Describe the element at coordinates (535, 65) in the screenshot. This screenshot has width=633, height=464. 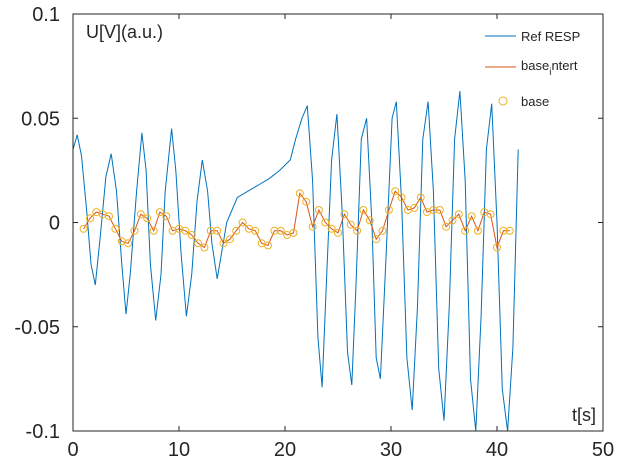
I see `legend-label-base-intert-main: base` at that location.